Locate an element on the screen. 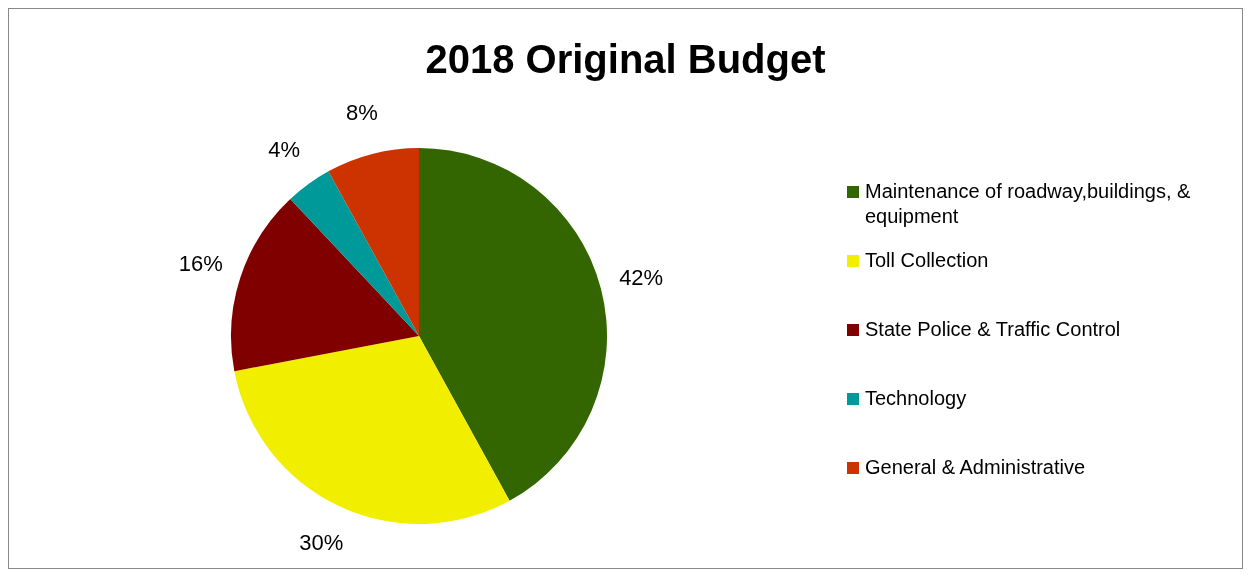  data-label: 42% is located at coordinates (641, 278).